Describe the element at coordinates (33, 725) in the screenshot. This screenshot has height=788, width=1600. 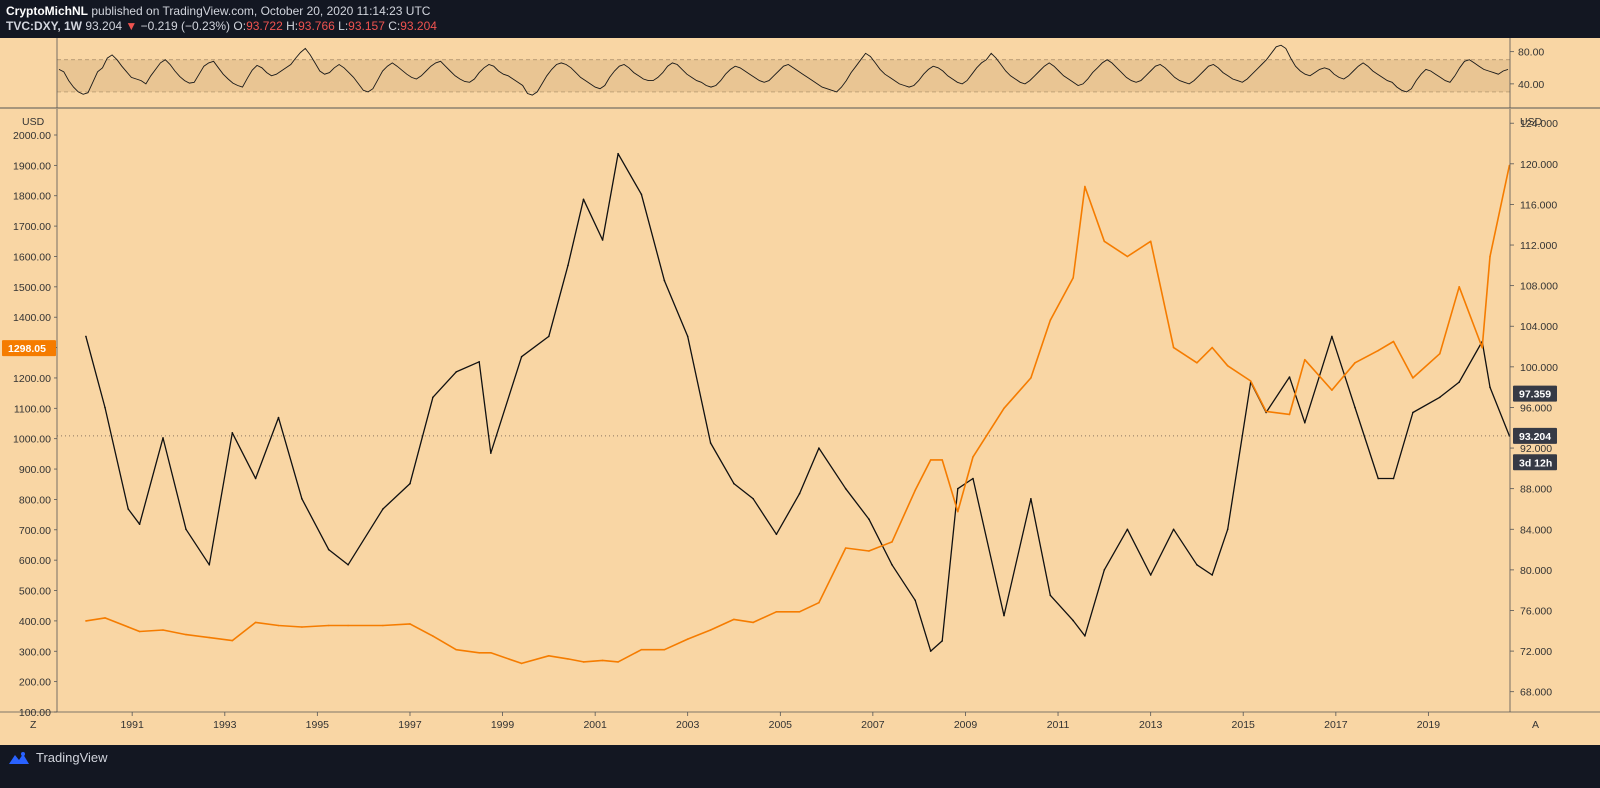
I see `zoom-reset-button: Z` at that location.